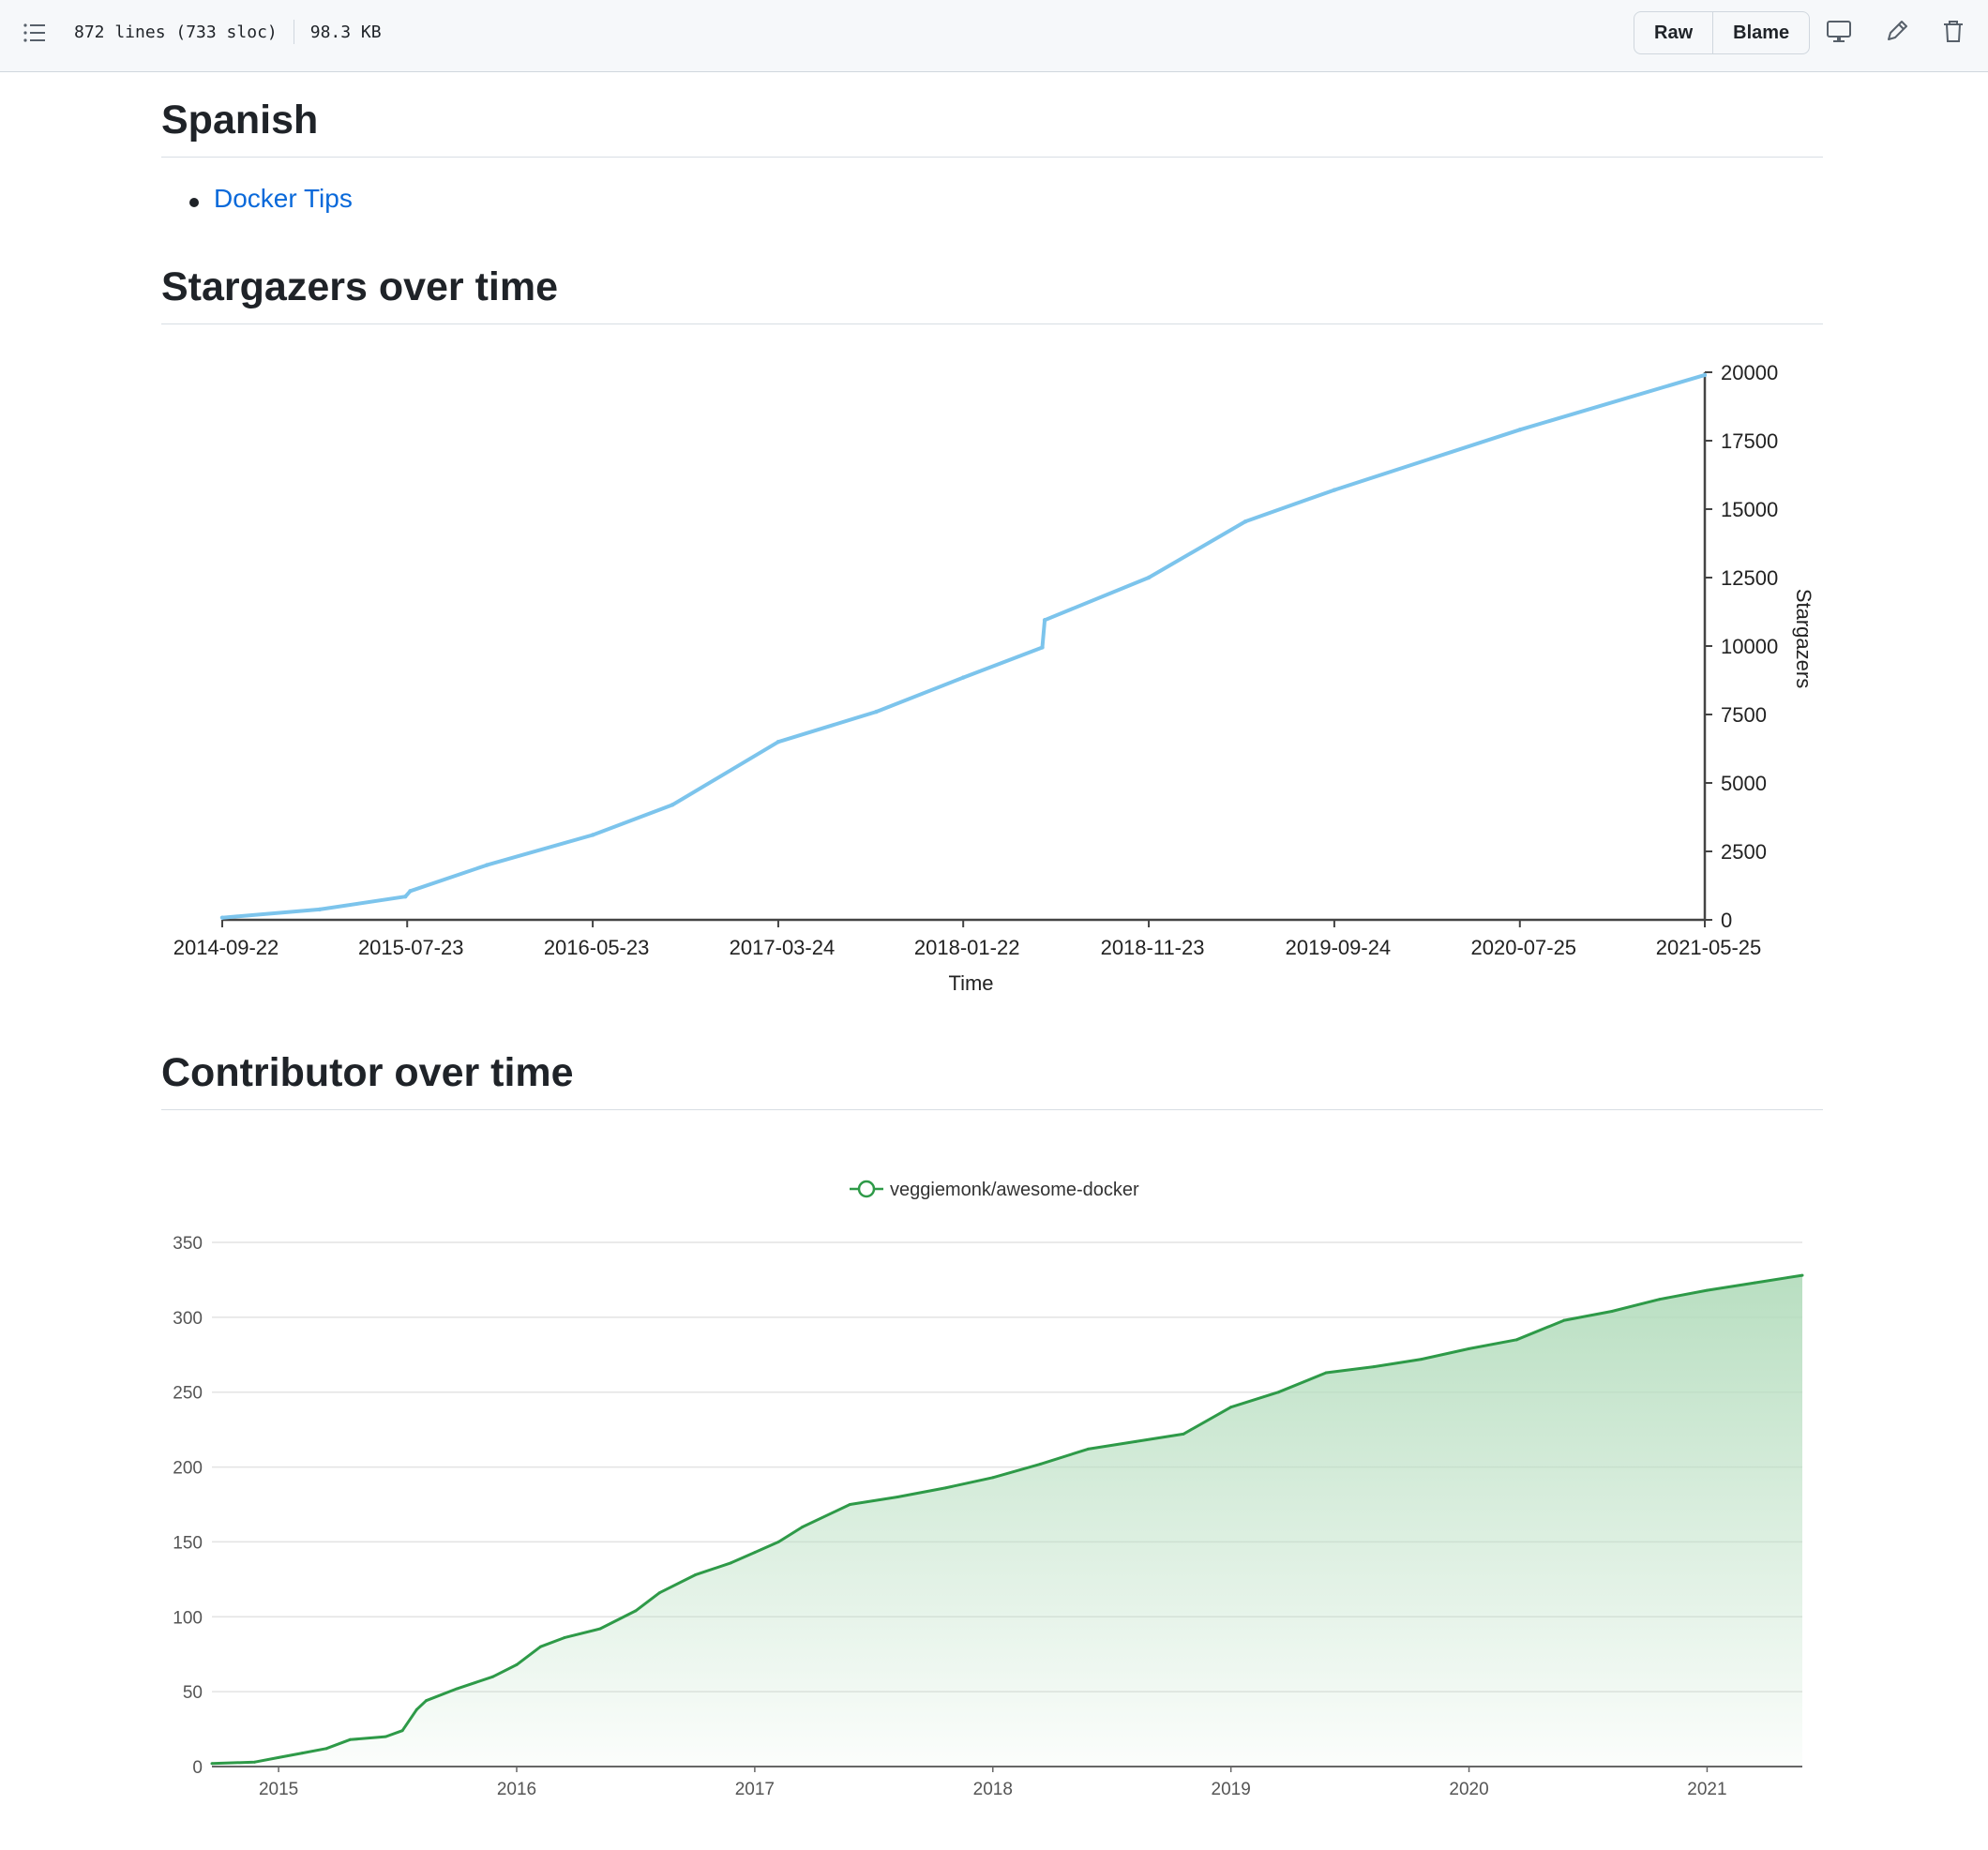  What do you see at coordinates (1897, 31) in the screenshot?
I see `pencil-icon` at bounding box center [1897, 31].